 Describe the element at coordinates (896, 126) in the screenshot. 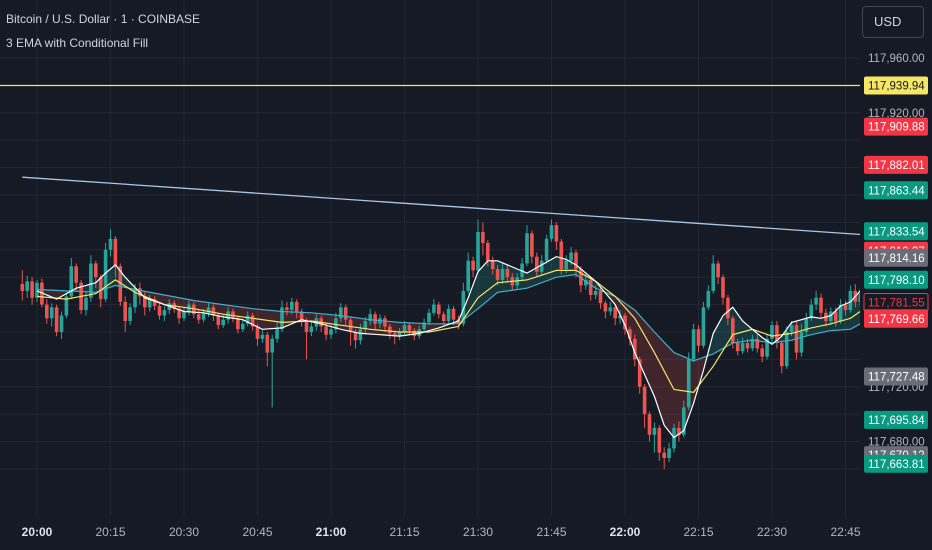

I see `price-label: 117,909.88` at that location.